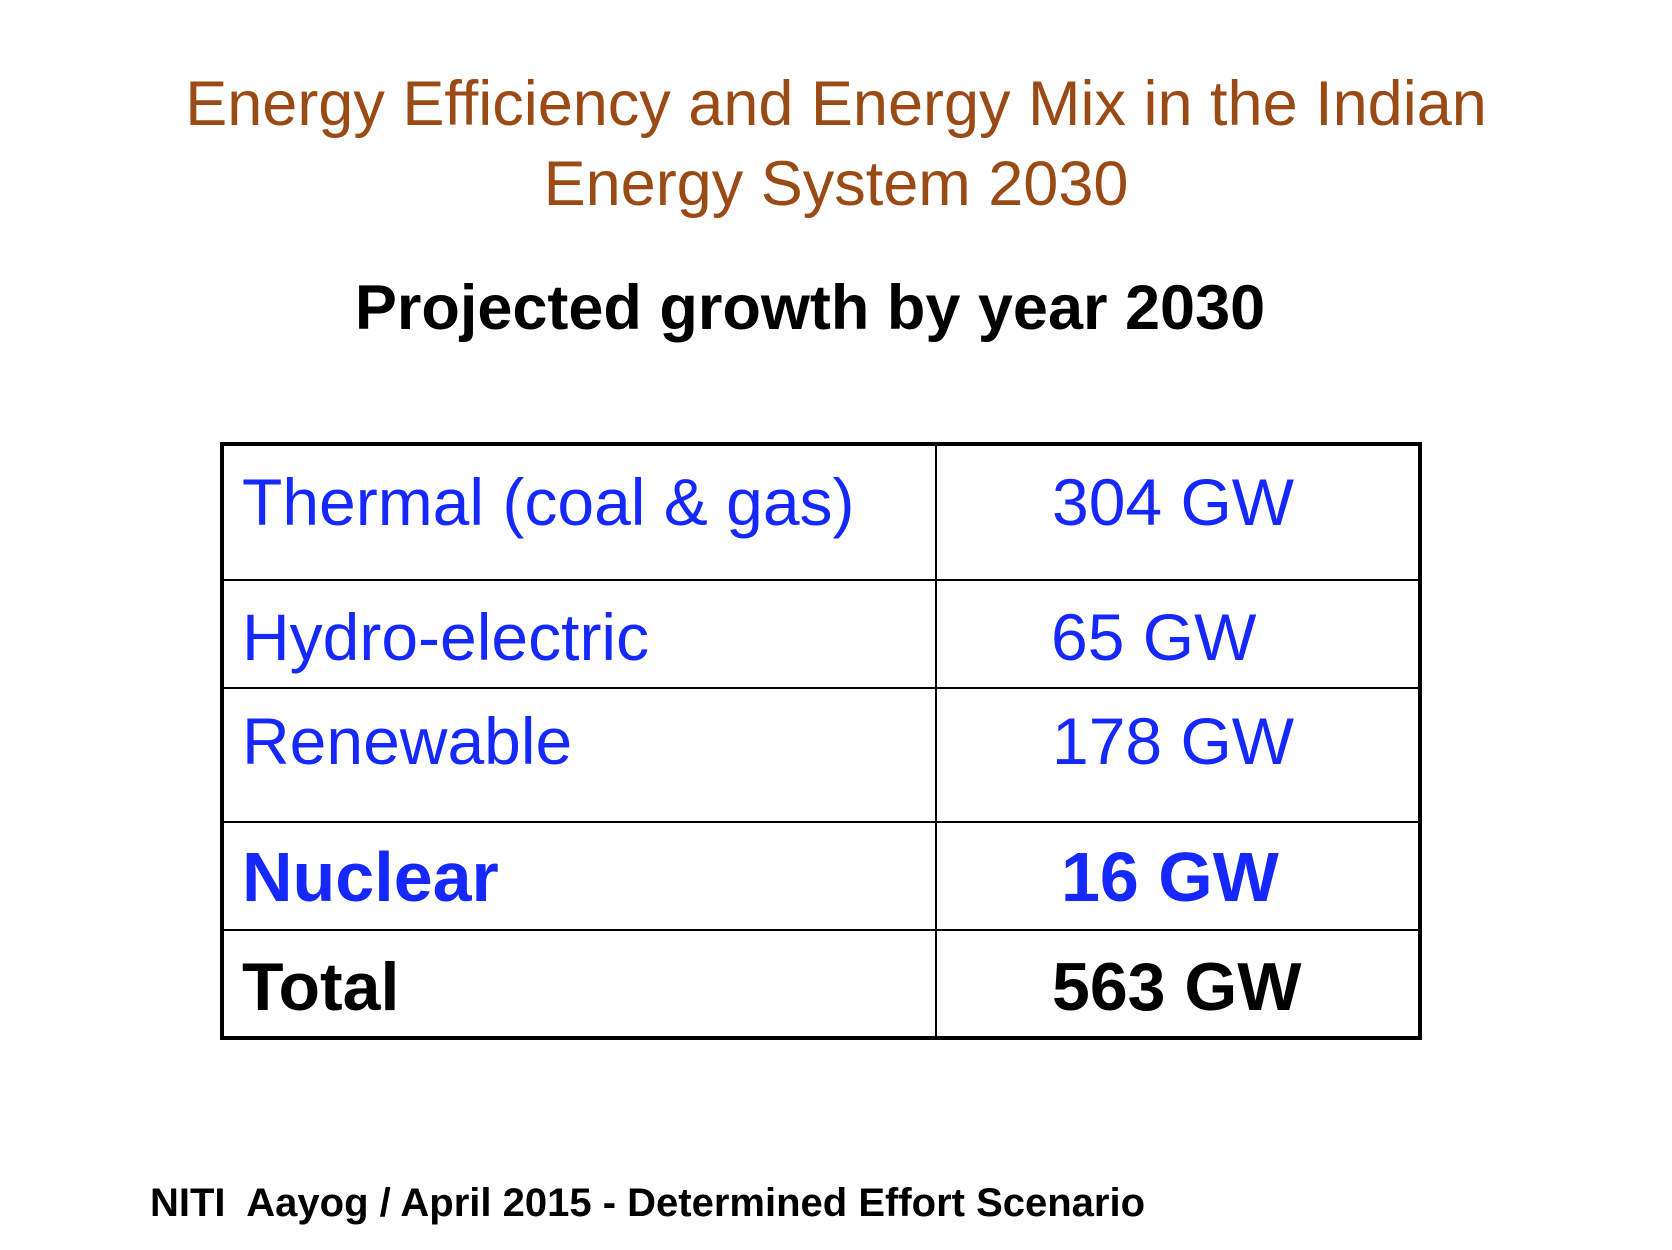 The height and width of the screenshot is (1250, 1672). I want to click on slide-subtitle: Projected growth by year 2030, so click(810, 308).